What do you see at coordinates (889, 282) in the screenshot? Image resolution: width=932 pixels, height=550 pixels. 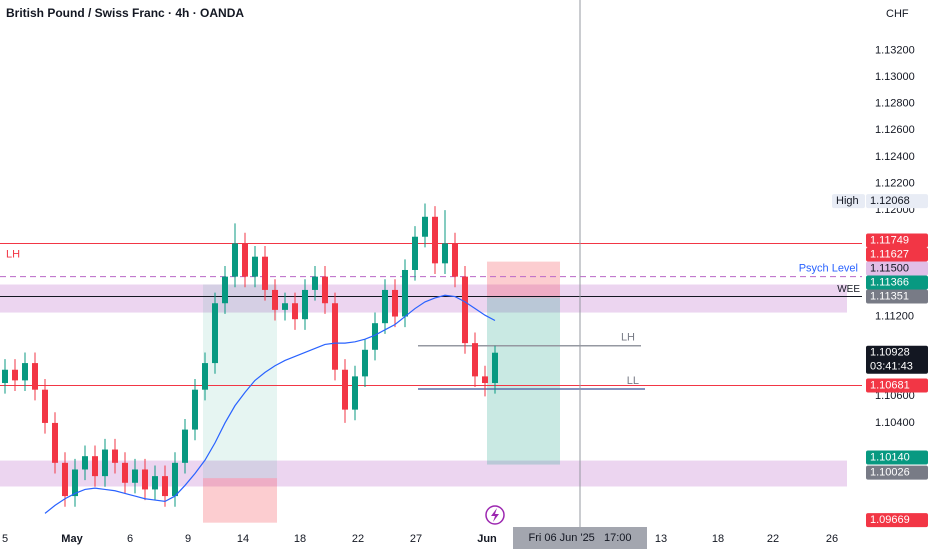 I see `price-tag-label: 1.11366` at bounding box center [889, 282].